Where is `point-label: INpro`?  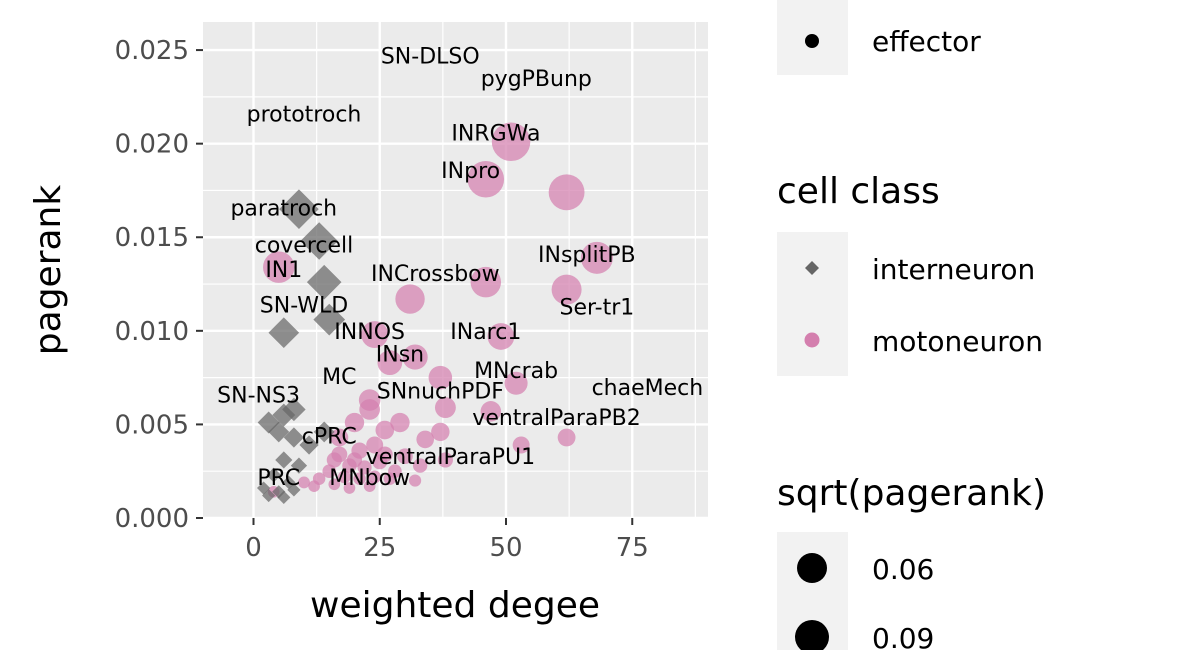 point-label: INpro is located at coordinates (470, 171).